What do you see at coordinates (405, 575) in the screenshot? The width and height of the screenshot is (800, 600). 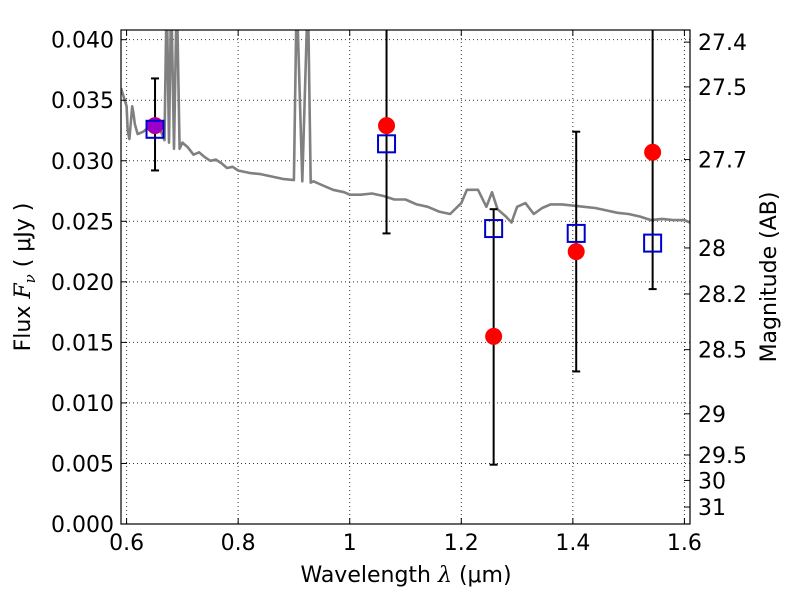 I see `x-axis-label: Wavelength λ (μm)` at bounding box center [405, 575].